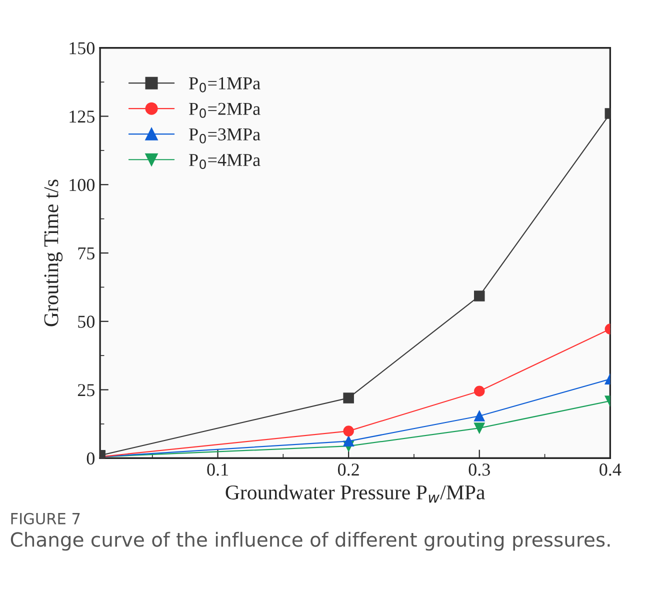 The height and width of the screenshot is (606, 654). What do you see at coordinates (86, 253) in the screenshot?
I see `y-tick-label: 75` at bounding box center [86, 253].